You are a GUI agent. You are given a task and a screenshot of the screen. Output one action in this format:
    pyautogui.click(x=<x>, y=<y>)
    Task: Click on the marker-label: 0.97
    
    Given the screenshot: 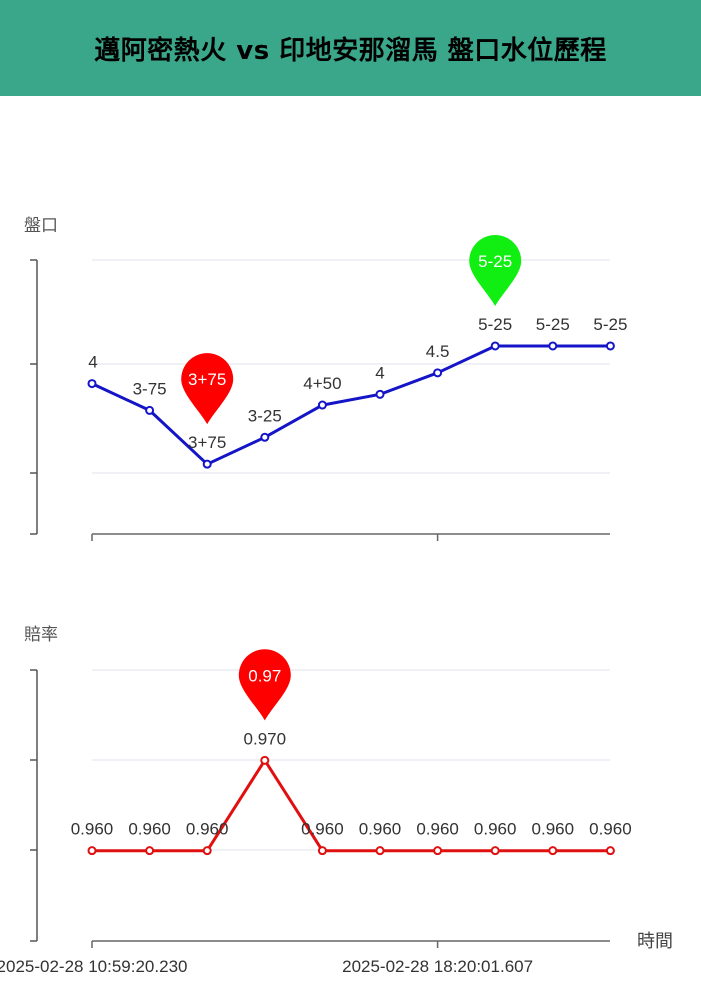 What is the action you would take?
    pyautogui.click(x=264, y=675)
    